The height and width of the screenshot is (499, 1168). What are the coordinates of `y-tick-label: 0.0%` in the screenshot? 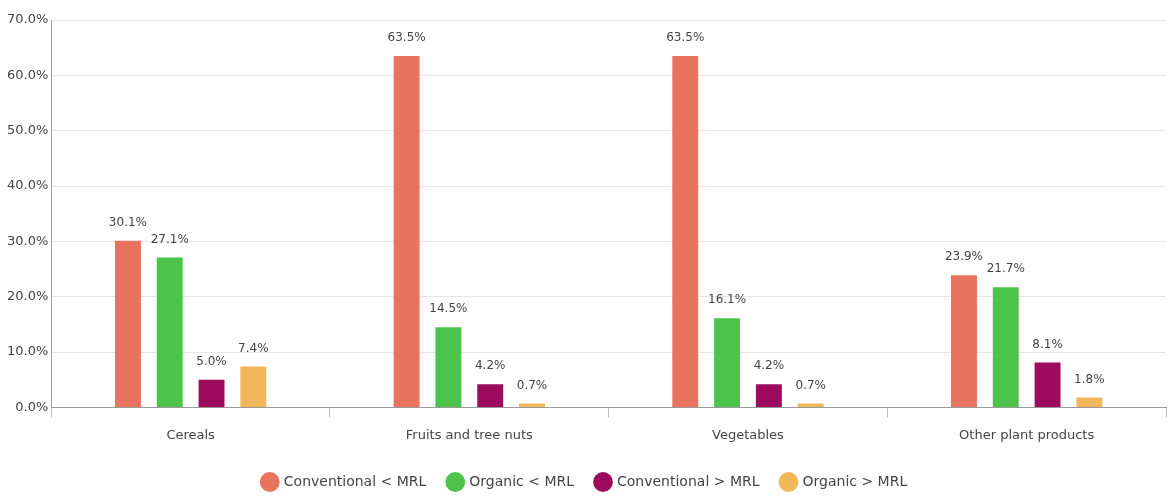 It's located at (32, 406).